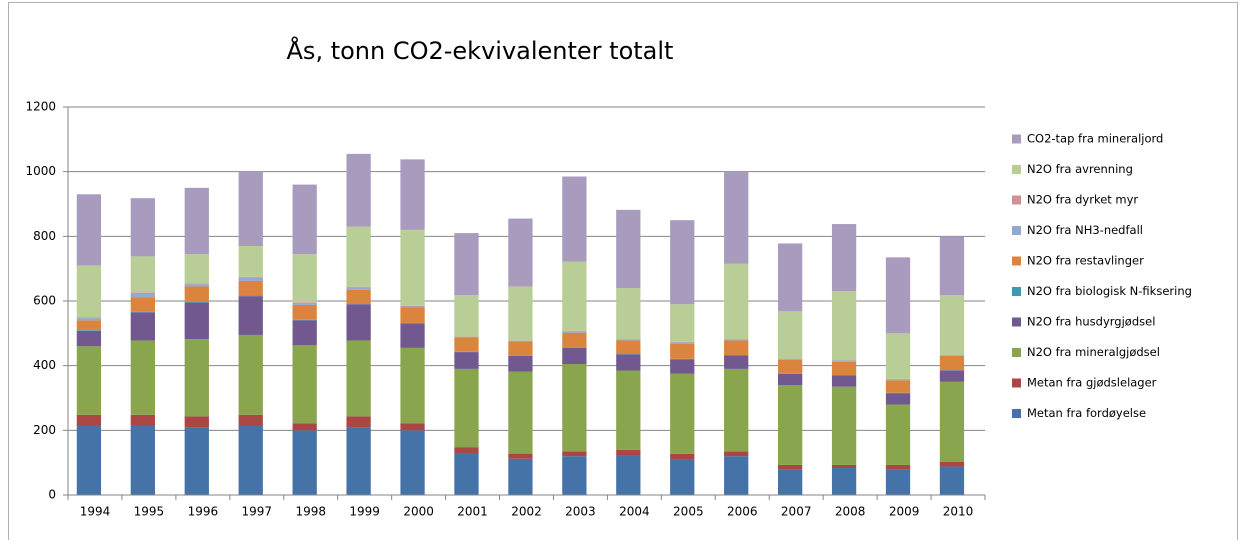 Image resolution: width=1240 pixels, height=544 pixels. Describe the element at coordinates (203, 512) in the screenshot. I see `x-tick-label: 1996` at that location.